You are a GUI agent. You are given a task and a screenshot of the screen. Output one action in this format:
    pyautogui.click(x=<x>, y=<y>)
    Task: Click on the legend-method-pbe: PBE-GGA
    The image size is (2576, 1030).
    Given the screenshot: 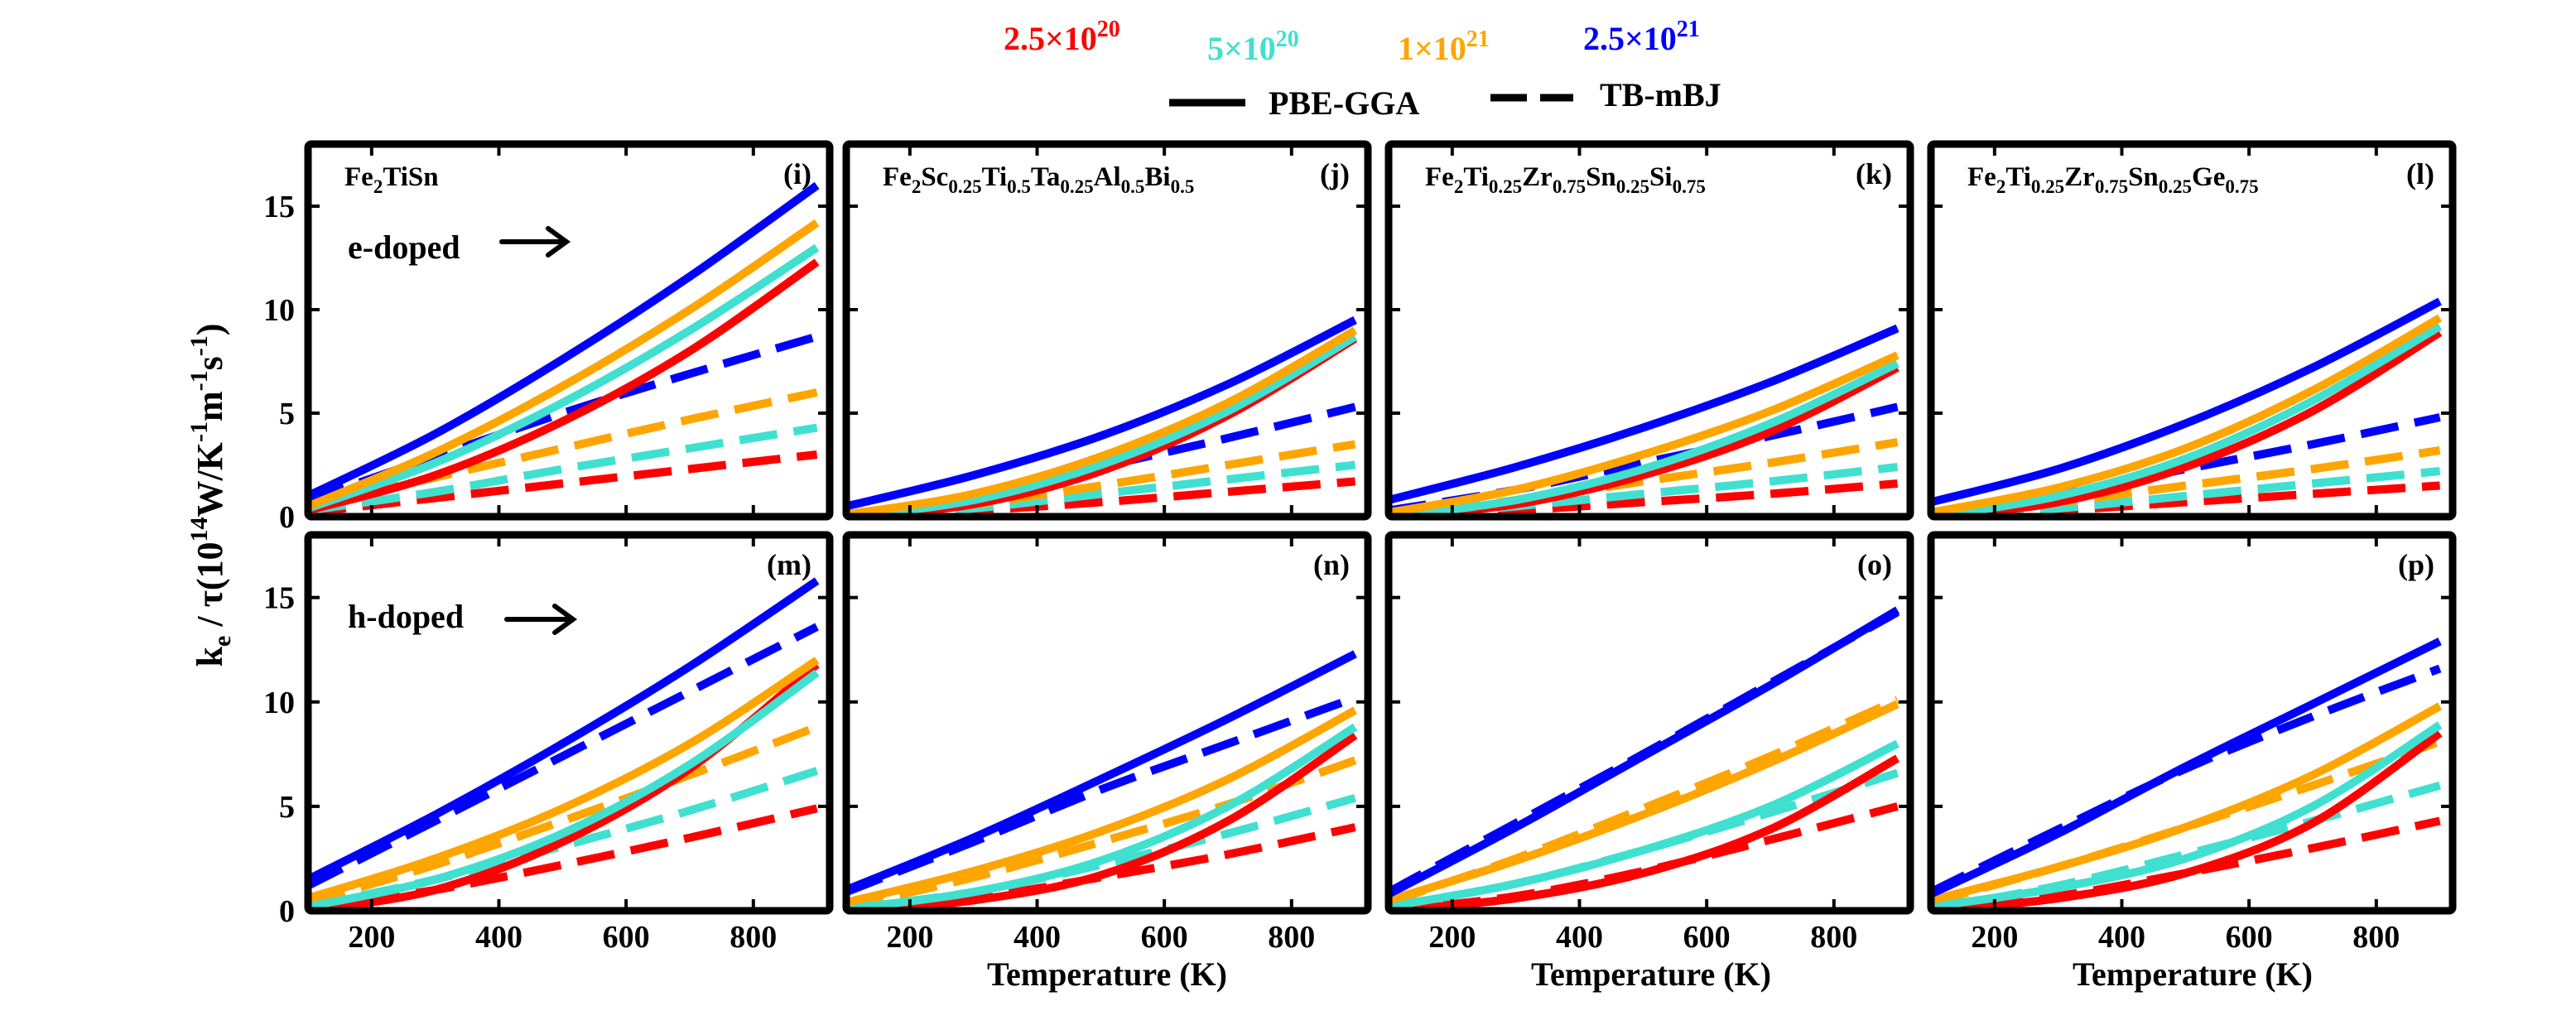 What is the action you would take?
    pyautogui.click(x=1344, y=103)
    